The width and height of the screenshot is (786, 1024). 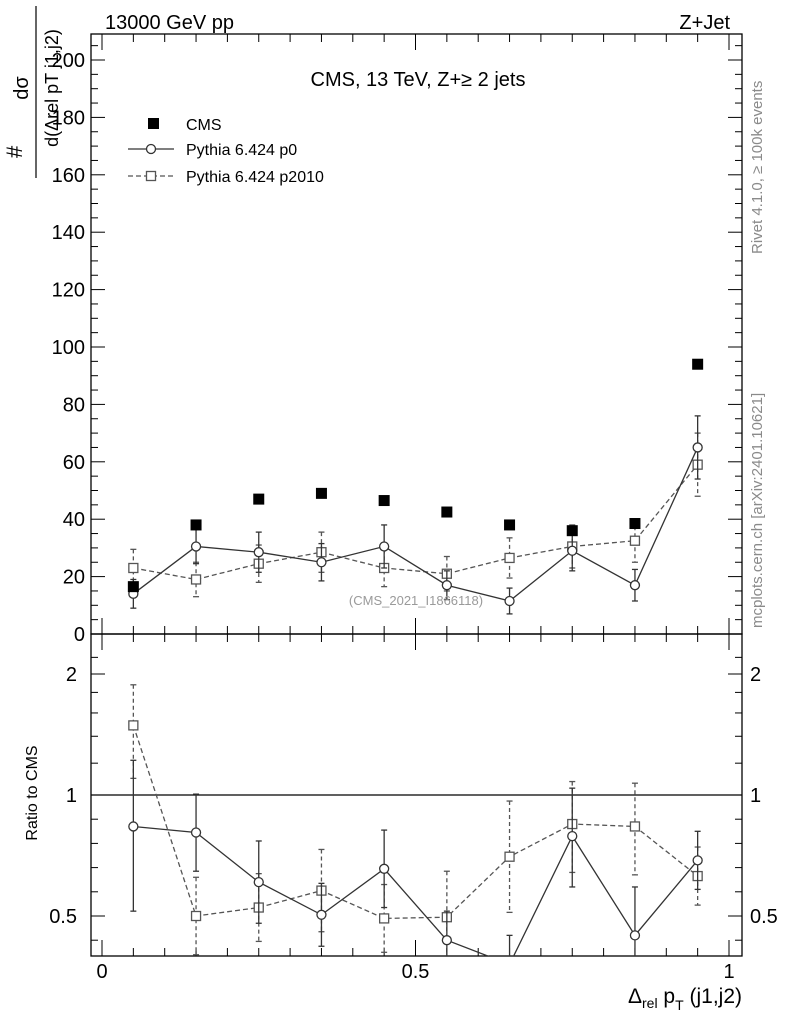 What do you see at coordinates (68, 61) in the screenshot?
I see `main-ytick-label: 200` at bounding box center [68, 61].